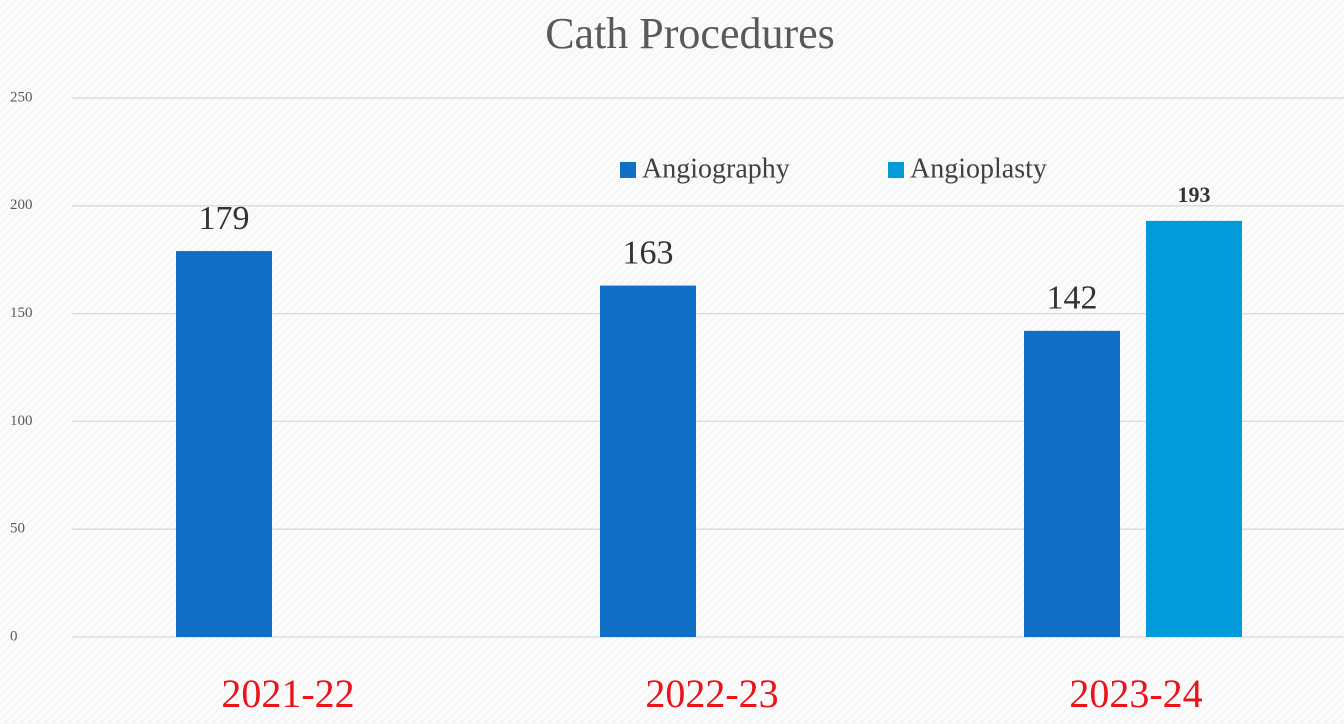  Describe the element at coordinates (978, 168) in the screenshot. I see `legend-label: Angioplasty` at that location.